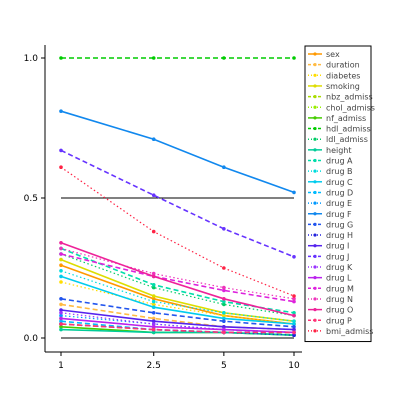  Describe the element at coordinates (340, 288) in the screenshot. I see `legend-label: drug M` at that location.